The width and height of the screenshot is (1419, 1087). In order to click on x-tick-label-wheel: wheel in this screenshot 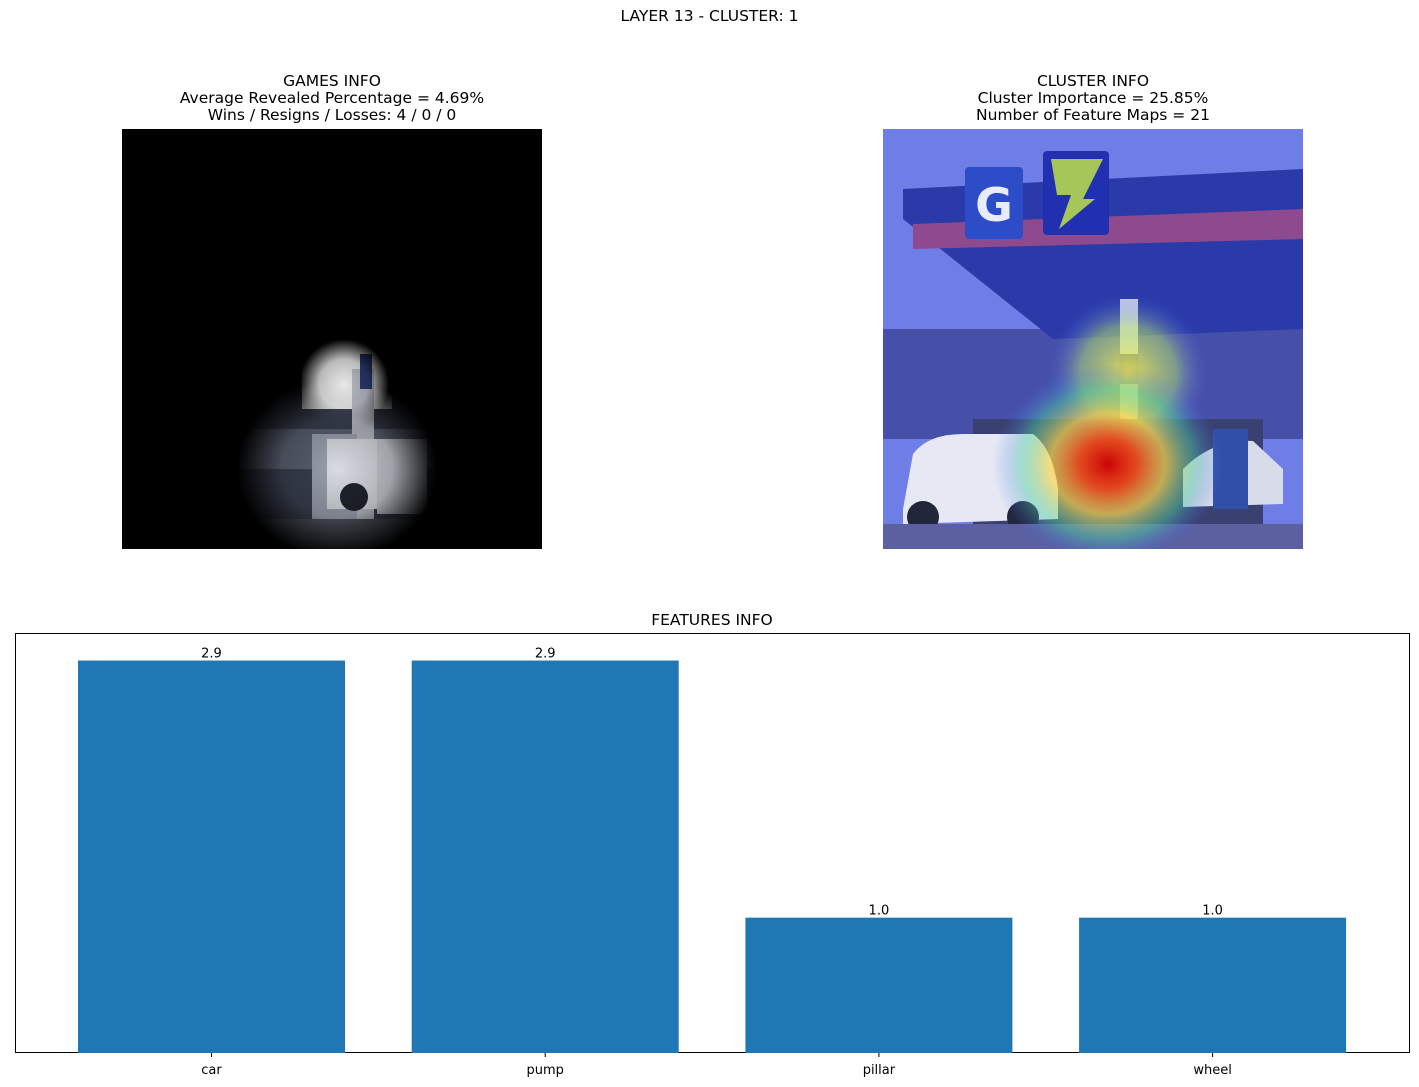, I will do `click(1212, 1070)`.